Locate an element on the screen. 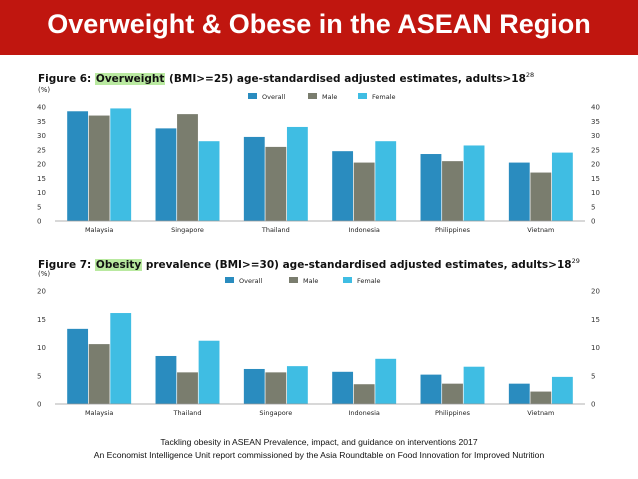 The width and height of the screenshot is (638, 479). fig6-ytick-right: 25 is located at coordinates (595, 150).